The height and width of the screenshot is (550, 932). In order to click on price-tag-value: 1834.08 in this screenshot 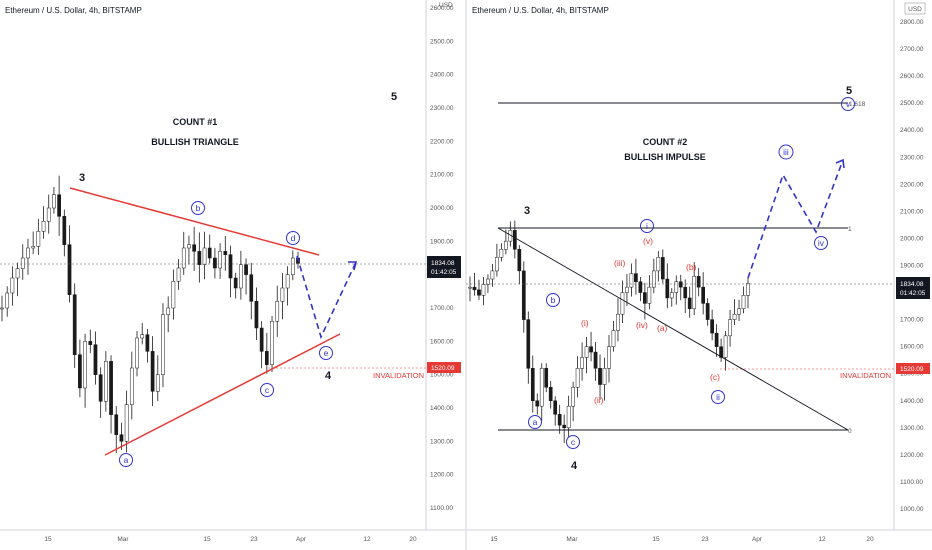, I will do `click(443, 263)`.